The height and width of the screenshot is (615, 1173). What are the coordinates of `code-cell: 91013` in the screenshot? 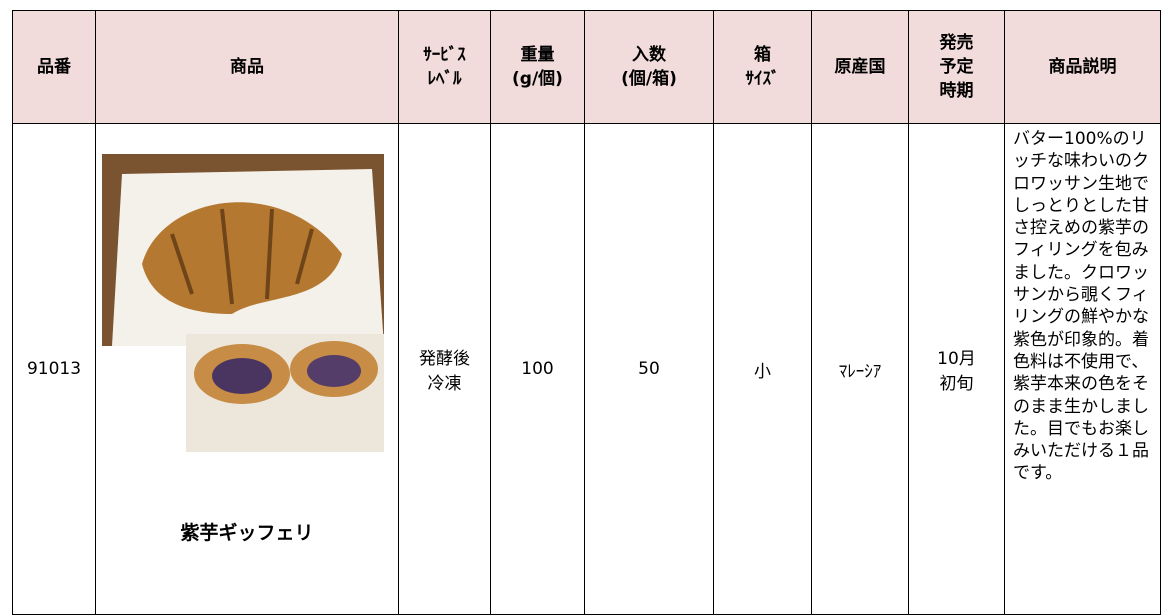 It's located at (54, 369).